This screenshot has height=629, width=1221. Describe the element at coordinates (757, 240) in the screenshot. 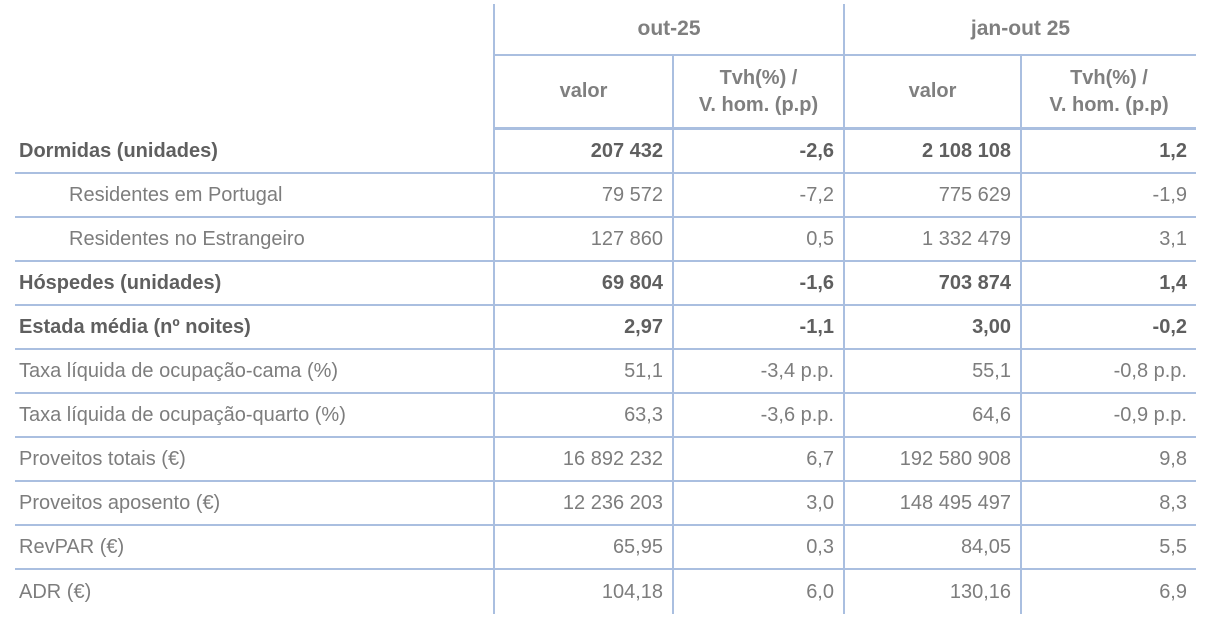

I see `cell-value: 0,5` at that location.